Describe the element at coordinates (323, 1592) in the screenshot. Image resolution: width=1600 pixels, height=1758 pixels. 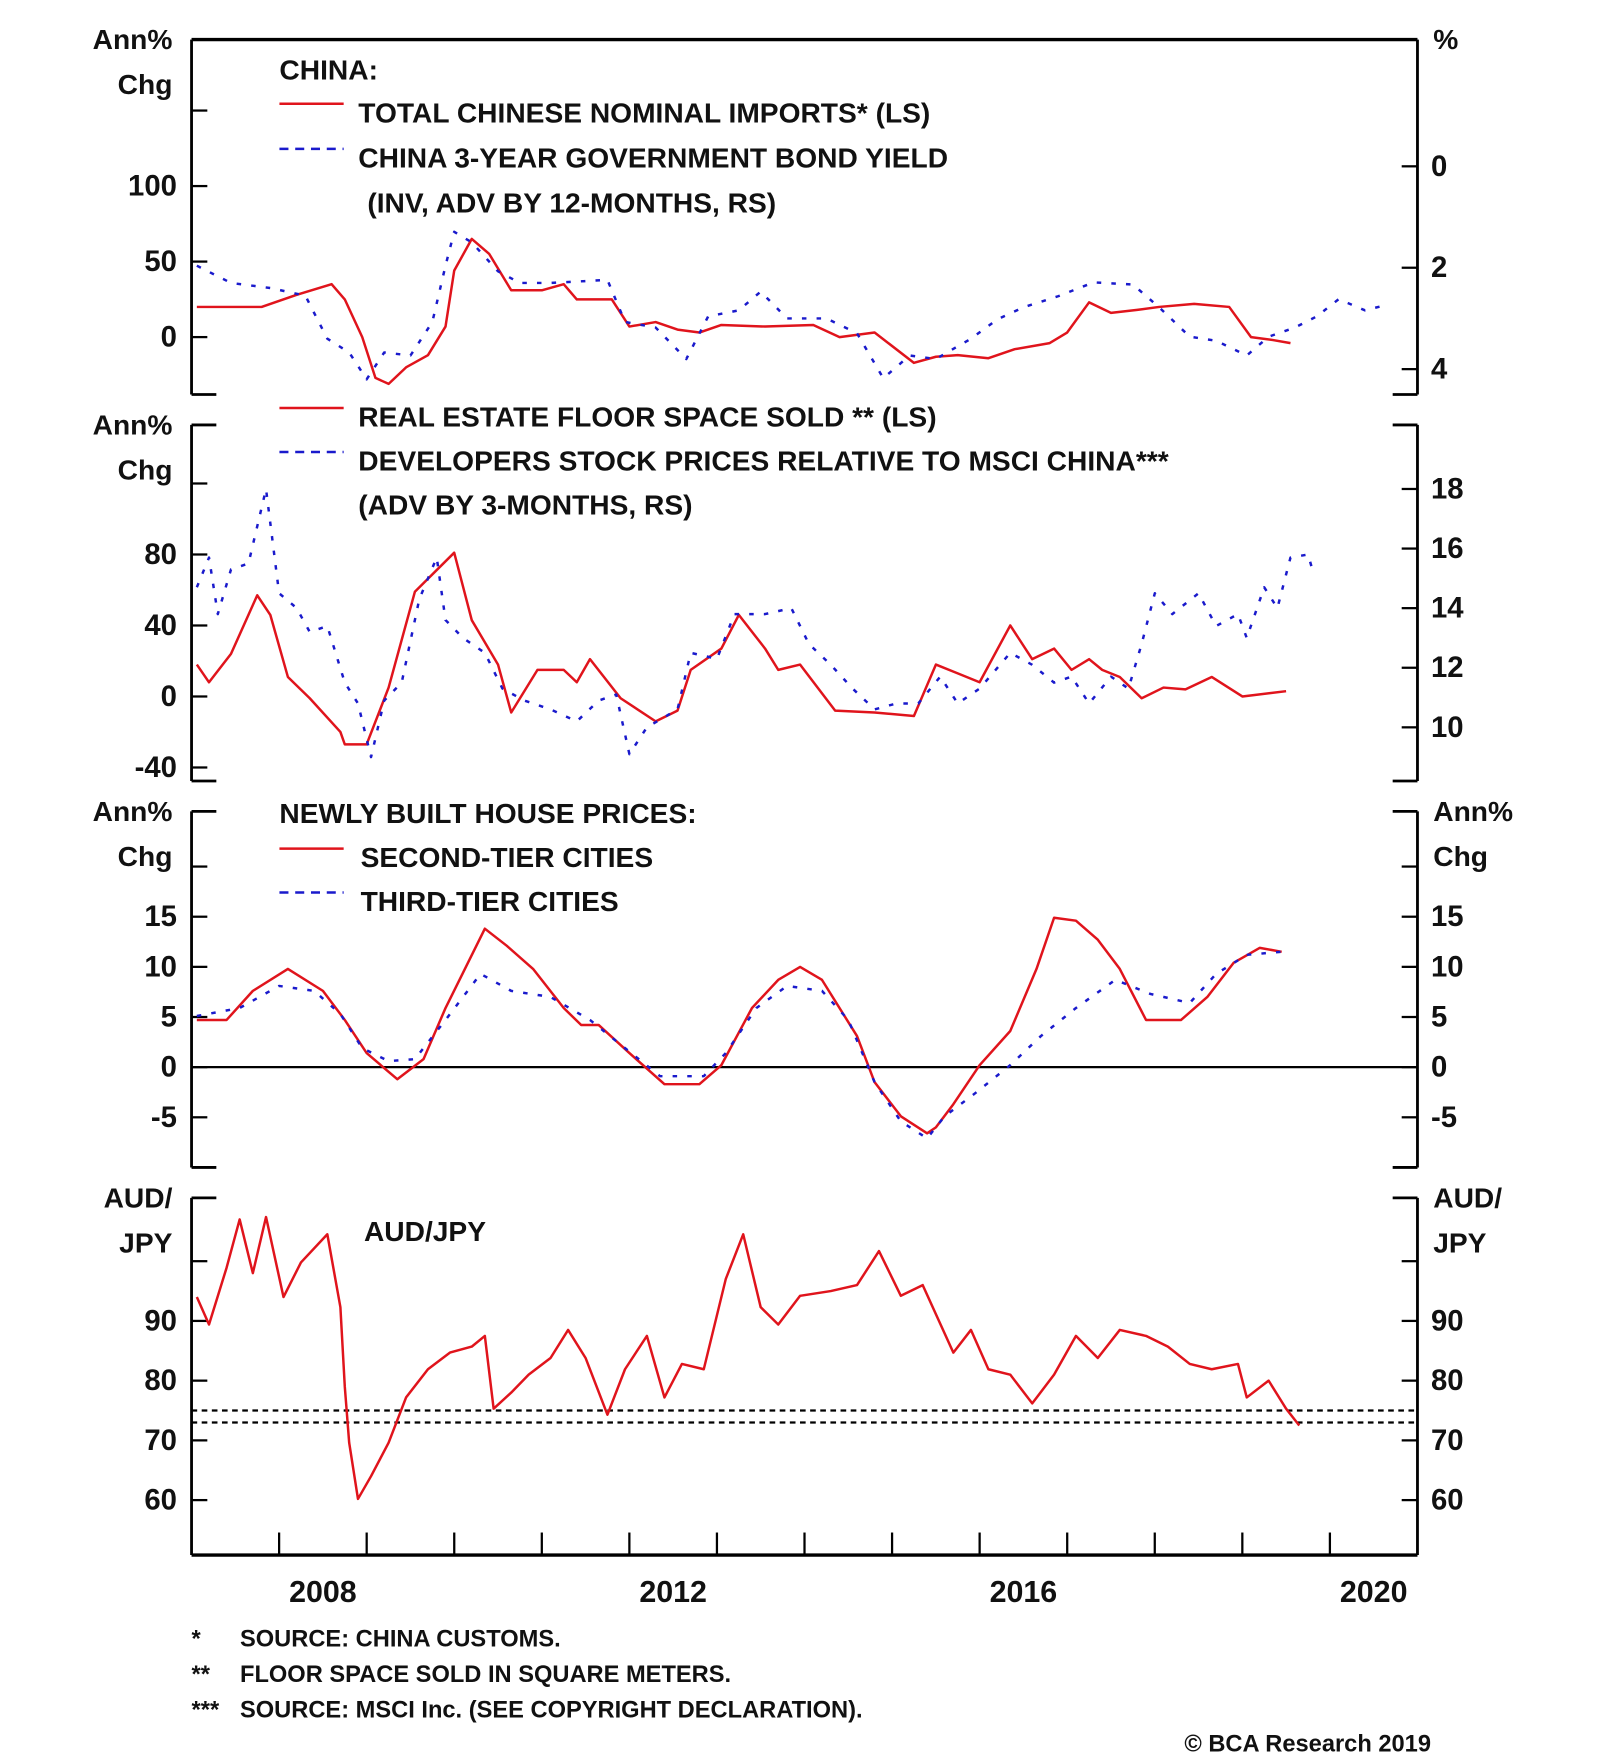
I see `x-tick-label: 2008` at that location.